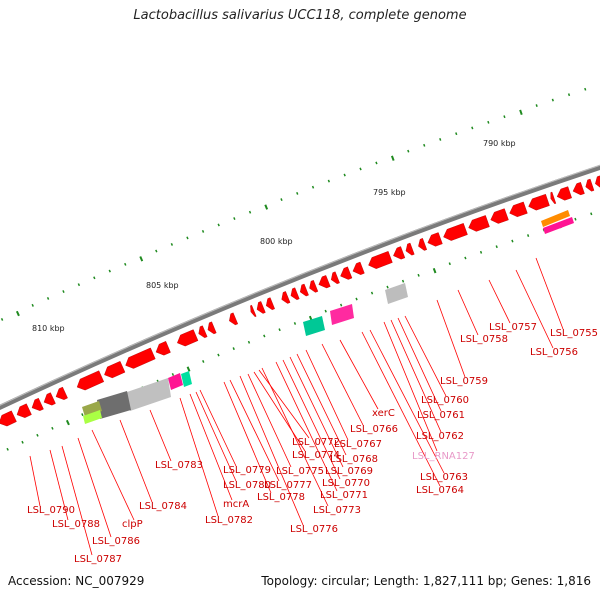 The width and height of the screenshot is (600, 604). I want to click on gene-label: LSL_0762, so click(440, 436).